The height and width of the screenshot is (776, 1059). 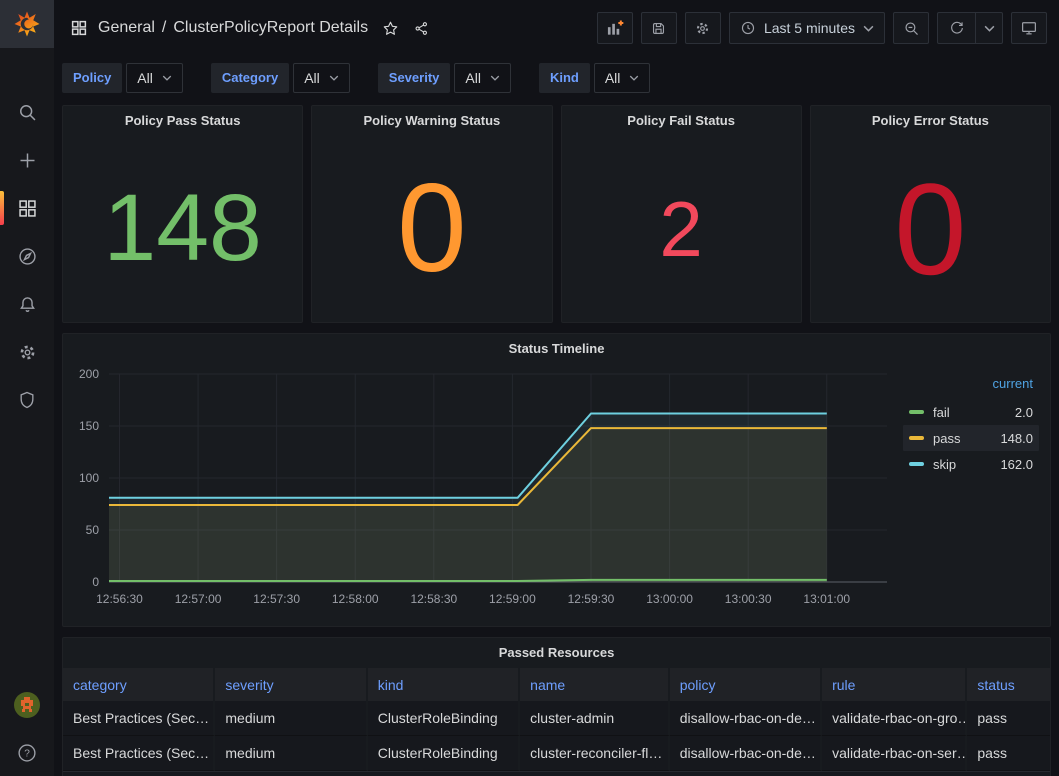 I want to click on search-icon, so click(x=27, y=112).